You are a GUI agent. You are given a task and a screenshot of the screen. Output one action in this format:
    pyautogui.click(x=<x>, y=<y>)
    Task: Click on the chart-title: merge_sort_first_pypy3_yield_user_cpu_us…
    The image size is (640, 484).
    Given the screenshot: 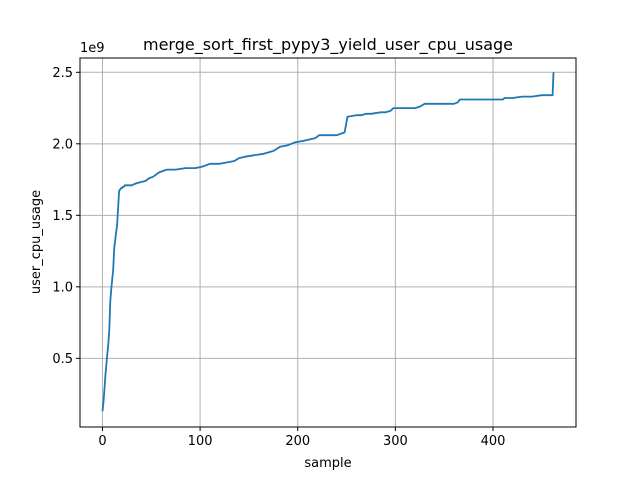 What is the action you would take?
    pyautogui.click(x=328, y=45)
    